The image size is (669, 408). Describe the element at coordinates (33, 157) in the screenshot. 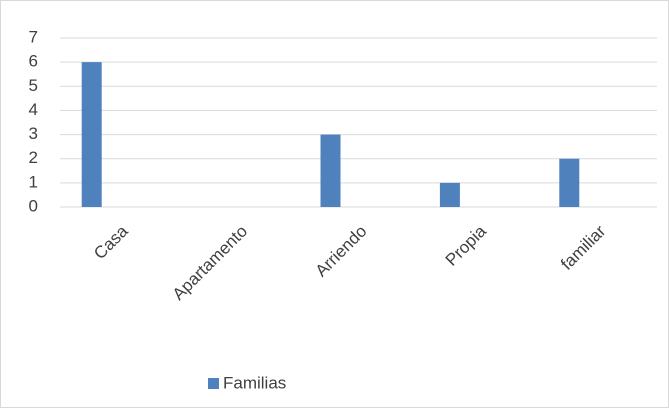

I see `y-tick-label: 2` at that location.